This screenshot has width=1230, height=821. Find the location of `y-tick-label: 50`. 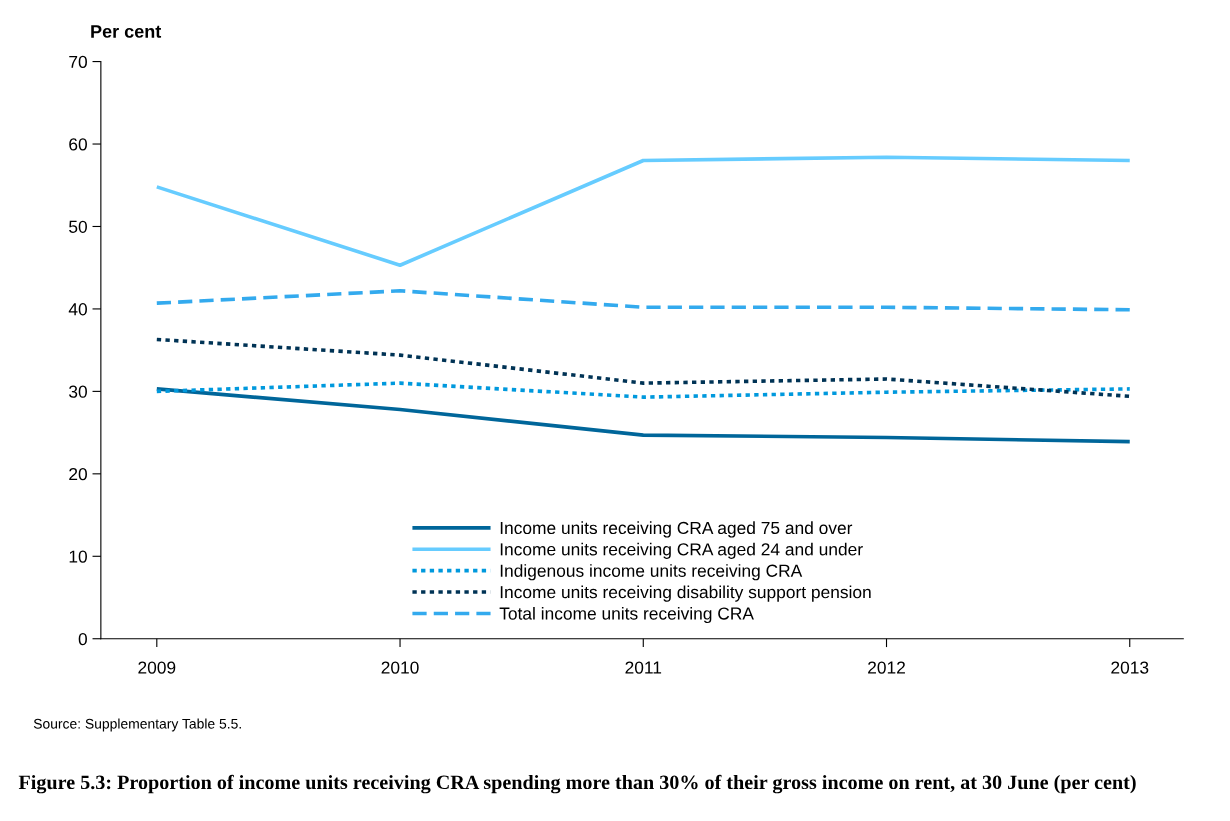

y-tick-label: 50 is located at coordinates (78, 226).